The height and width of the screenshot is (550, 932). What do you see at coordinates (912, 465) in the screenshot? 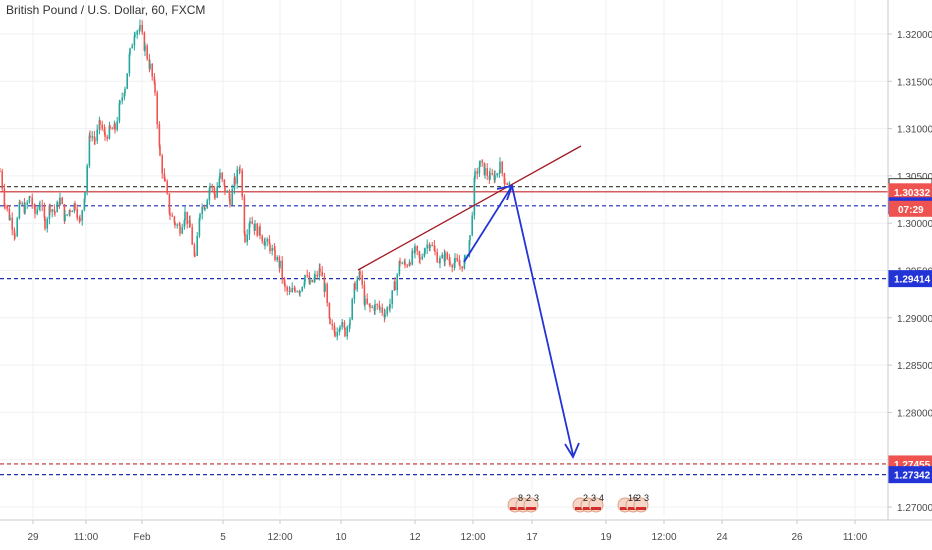
I see `badge-label: 1.27455` at bounding box center [912, 465].